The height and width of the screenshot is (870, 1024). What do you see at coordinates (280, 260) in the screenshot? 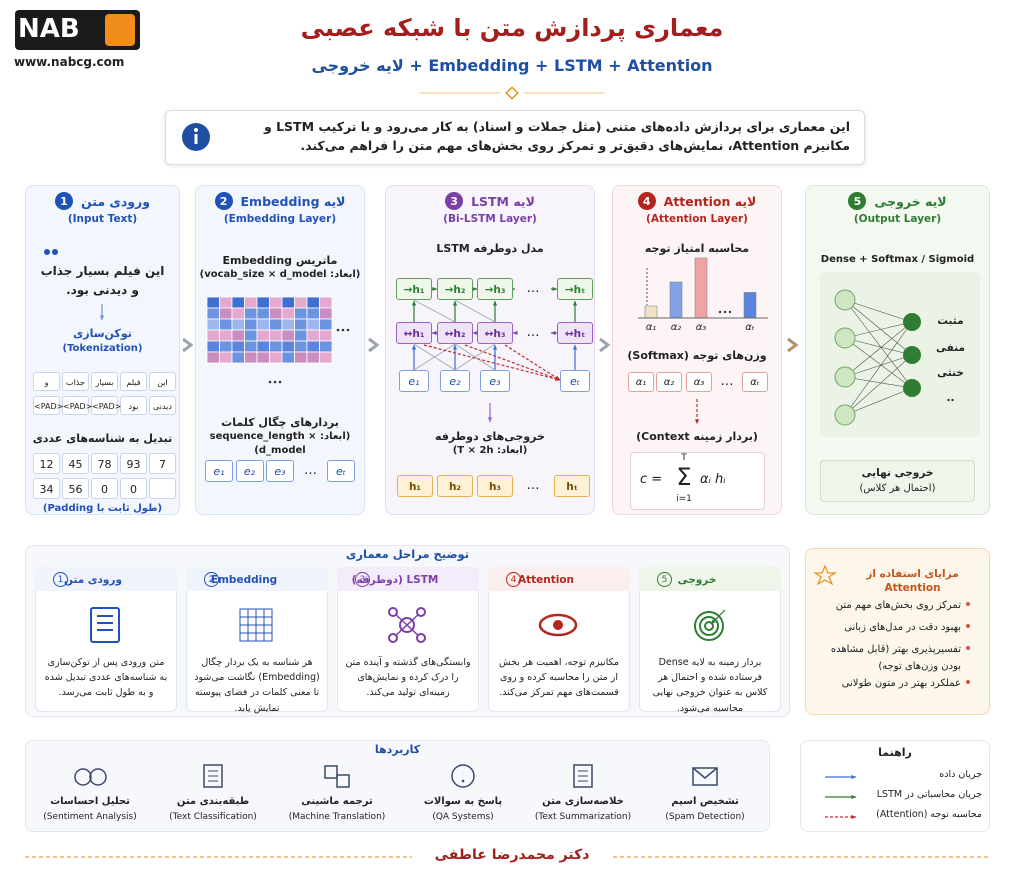
I see `matrix-title: ماتریس Embedding` at bounding box center [280, 260].